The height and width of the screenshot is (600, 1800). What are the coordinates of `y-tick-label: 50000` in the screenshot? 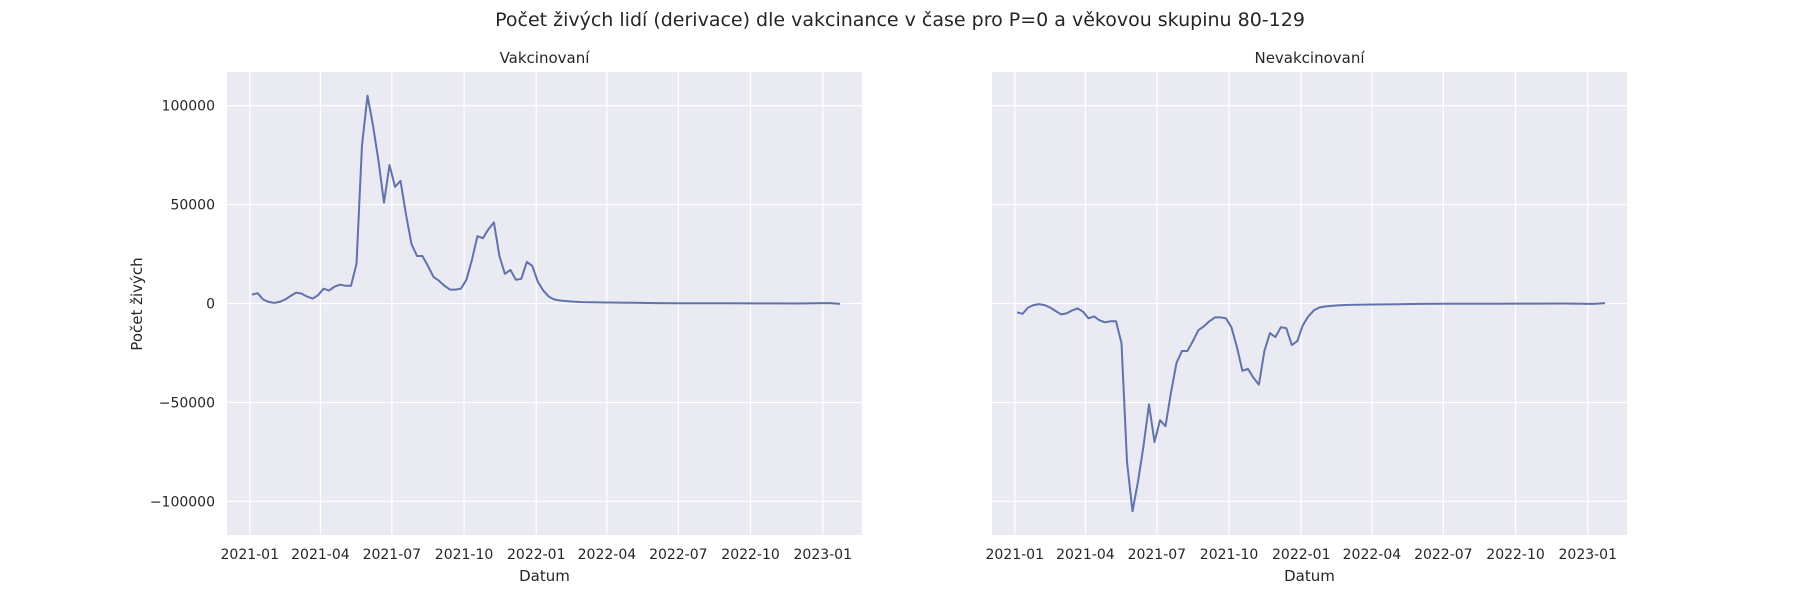 It's located at (192, 206).